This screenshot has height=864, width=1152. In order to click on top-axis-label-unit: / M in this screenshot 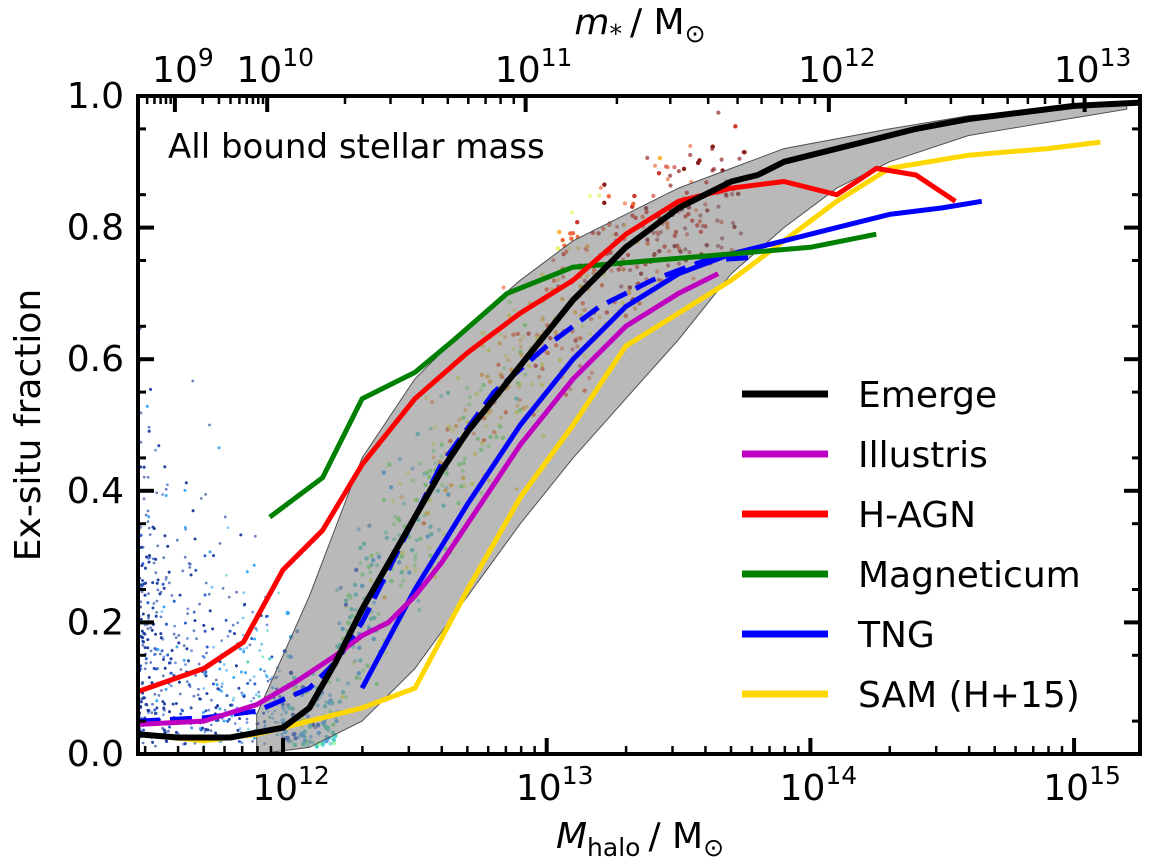, I will do `click(657, 22)`.